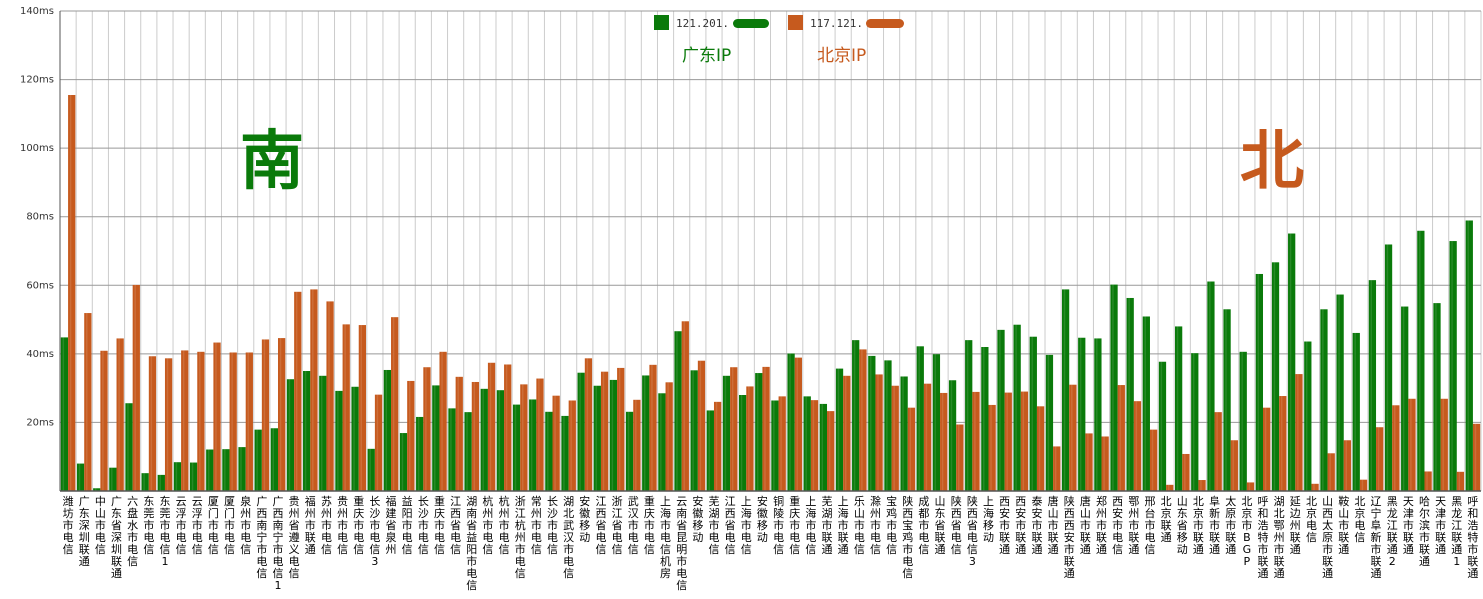 The height and width of the screenshot is (599, 1483). I want to click on x-tick-label: 北京电信, so click(1311, 519).